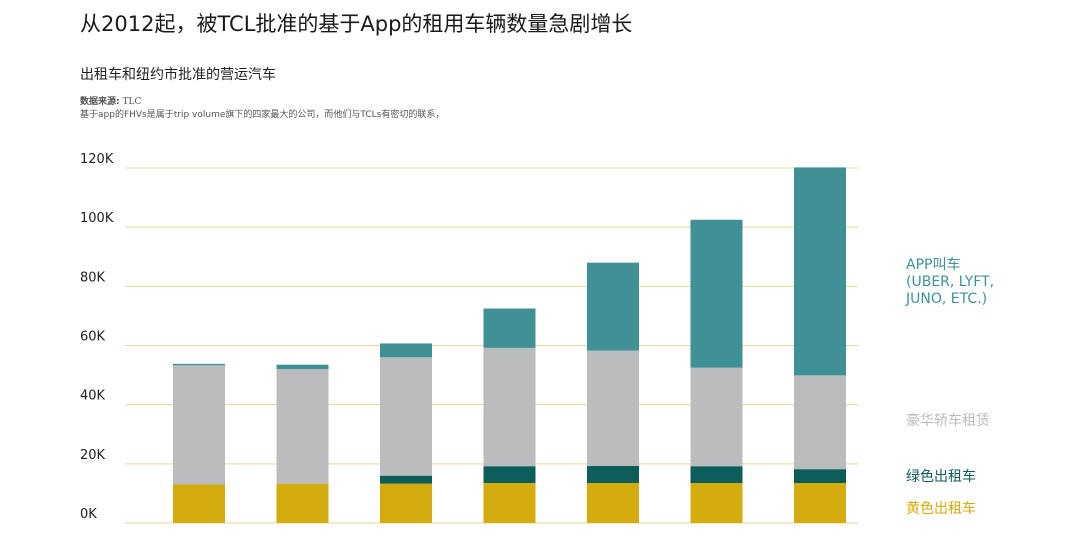 The height and width of the screenshot is (542, 1080). What do you see at coordinates (941, 509) in the screenshot?
I see `legend-yellow-taxi: 黄色出租车` at bounding box center [941, 509].